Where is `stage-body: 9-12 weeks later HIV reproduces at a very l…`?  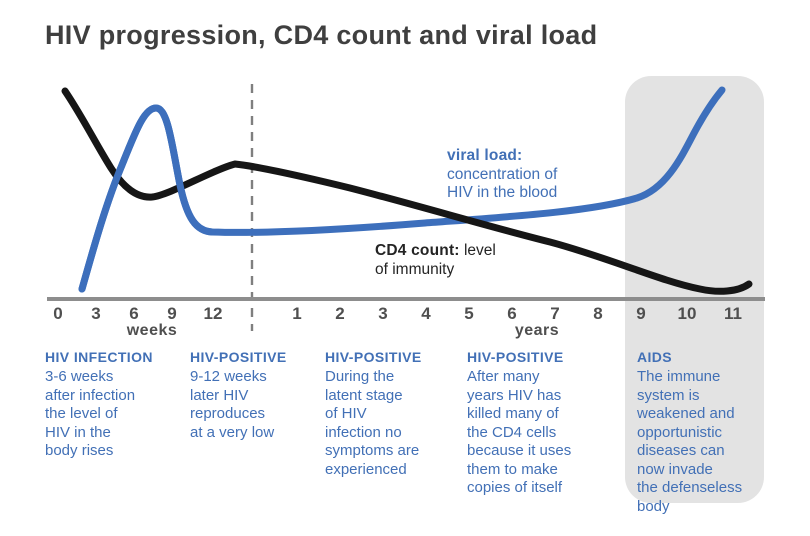
stage-body: 9-12 weeks later HIV reproduces at a very l… is located at coordinates (232, 404).